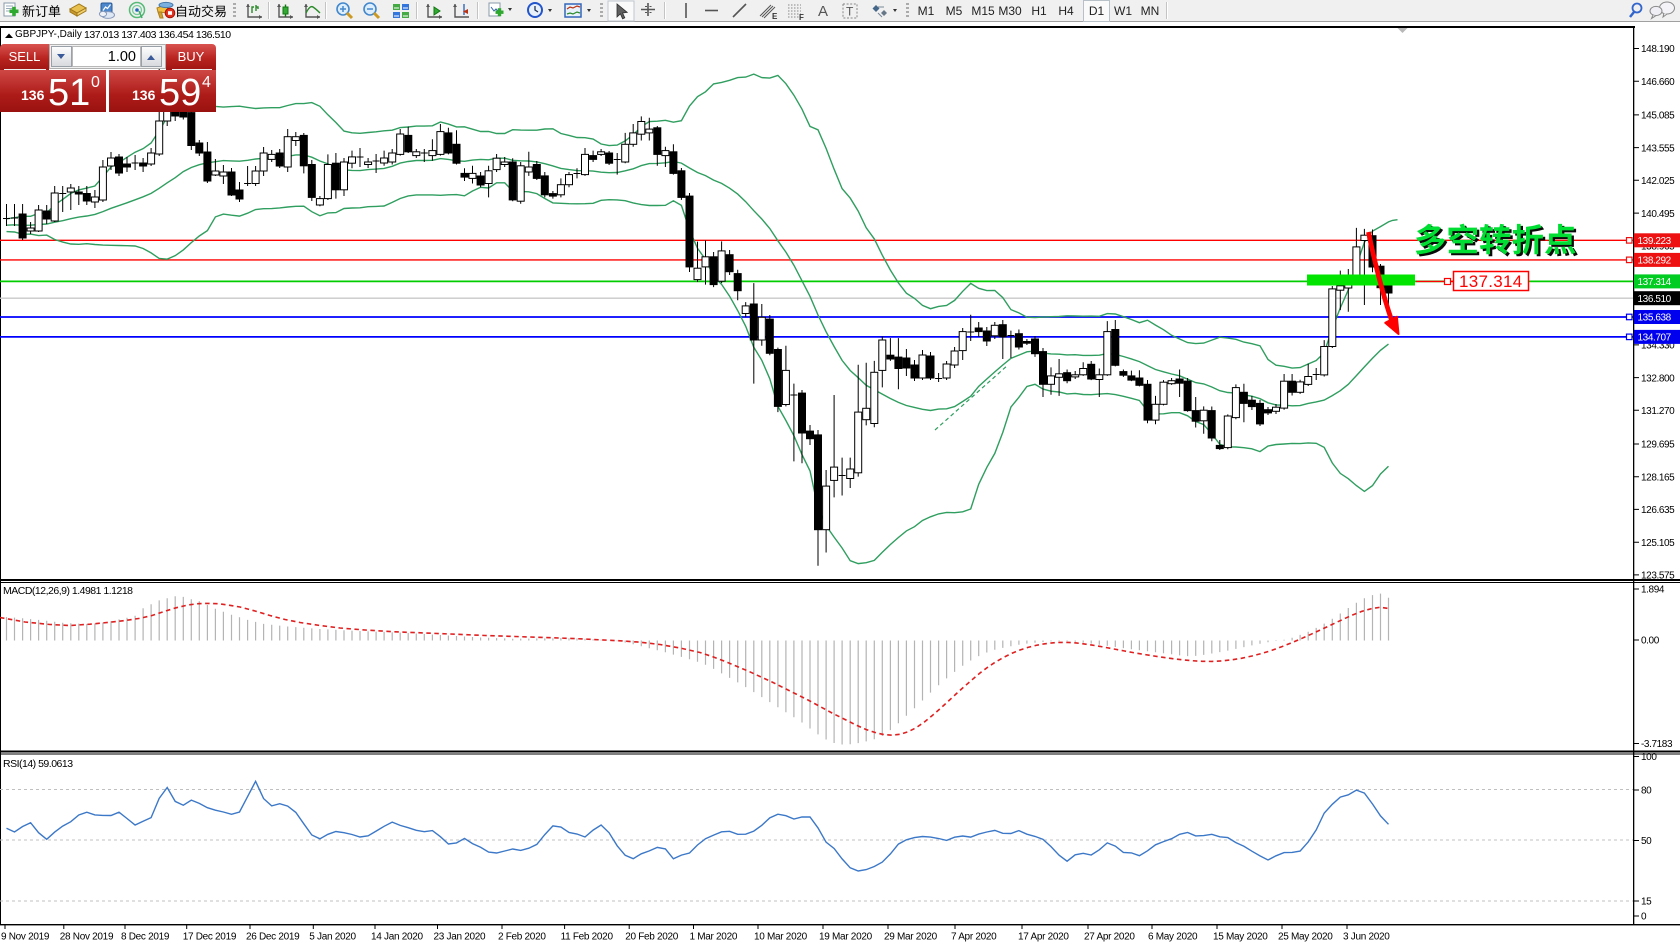 This screenshot has height=949, width=1680. Describe the element at coordinates (1653, 590) in the screenshot. I see `svg-text: 1.894` at that location.